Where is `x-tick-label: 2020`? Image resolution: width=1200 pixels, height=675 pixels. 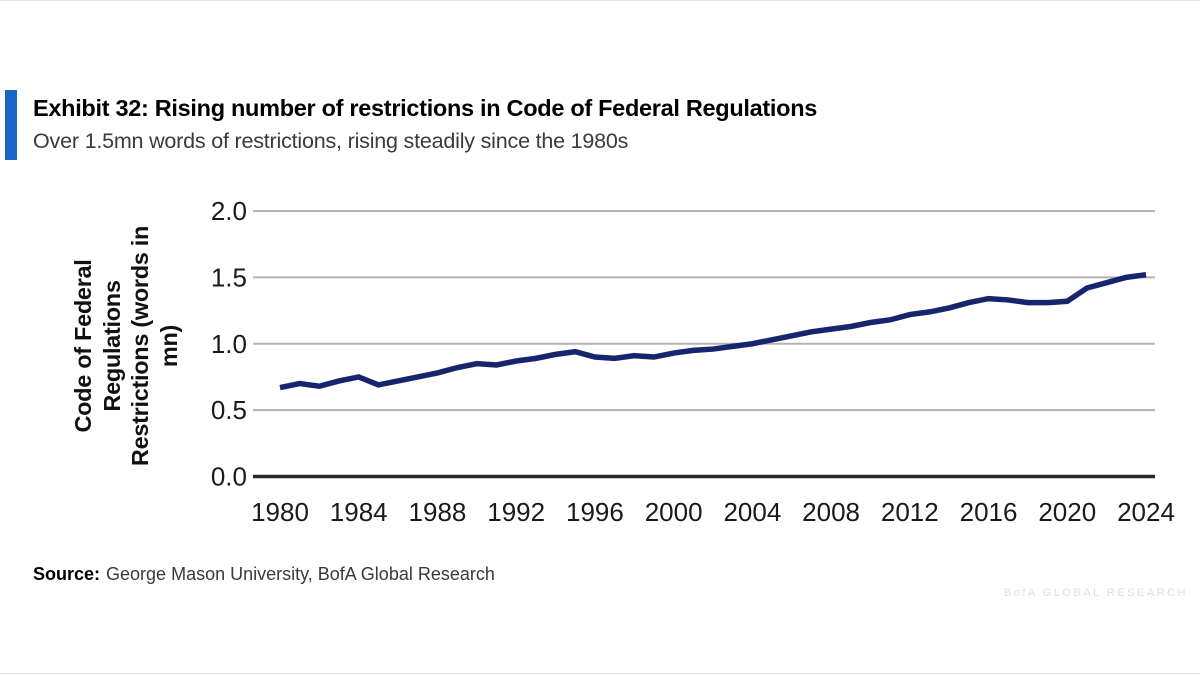 x-tick-label: 2020 is located at coordinates (1067, 512).